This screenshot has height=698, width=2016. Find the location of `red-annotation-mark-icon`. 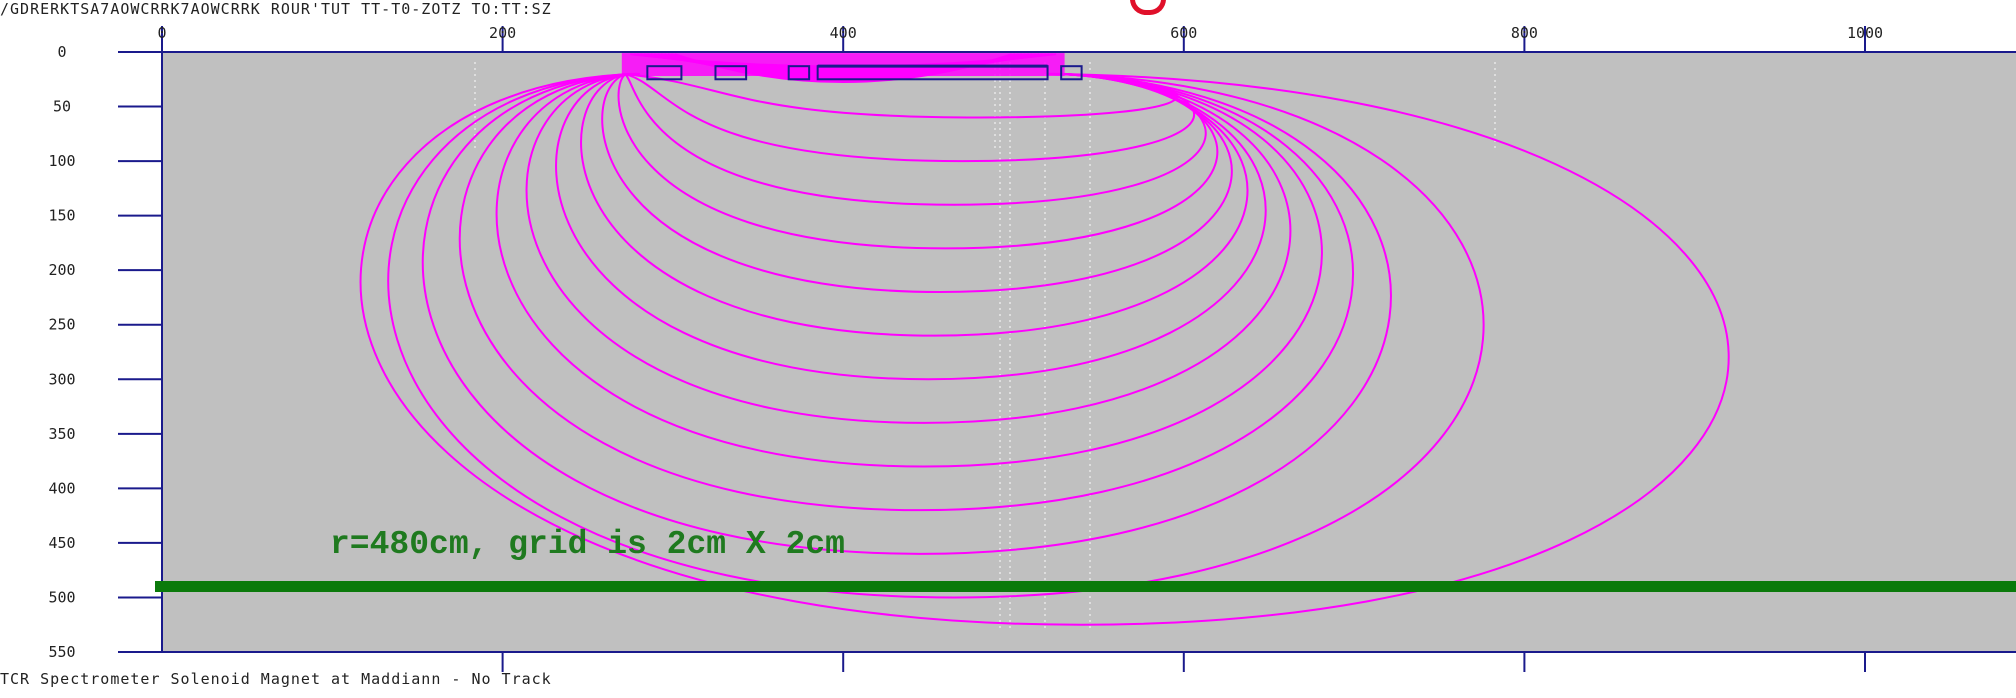

red-annotation-mark-icon is located at coordinates (1148, 7).